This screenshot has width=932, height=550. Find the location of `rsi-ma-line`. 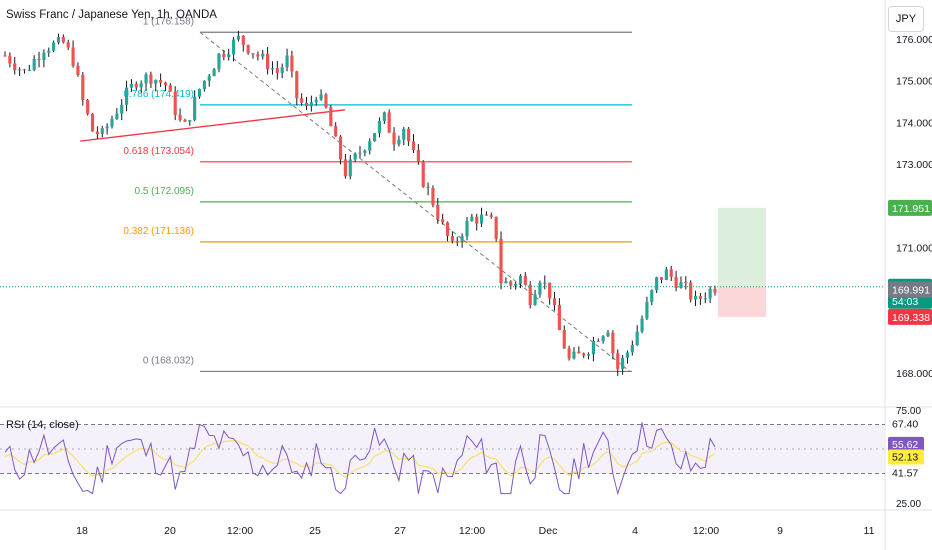

rsi-ma-line is located at coordinates (360, 458).